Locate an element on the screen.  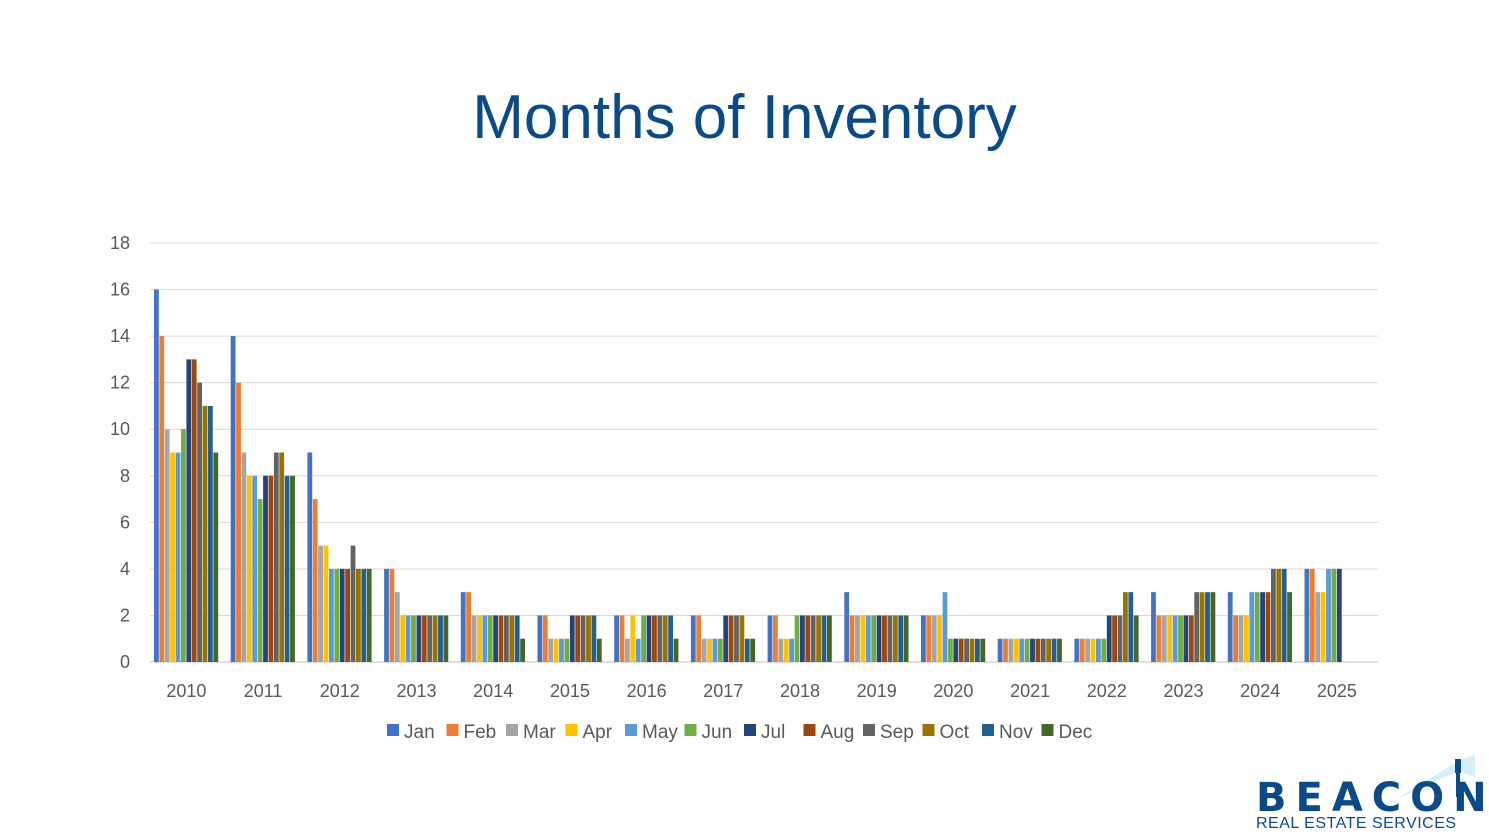
bar-2015-Feb is located at coordinates (545, 638).